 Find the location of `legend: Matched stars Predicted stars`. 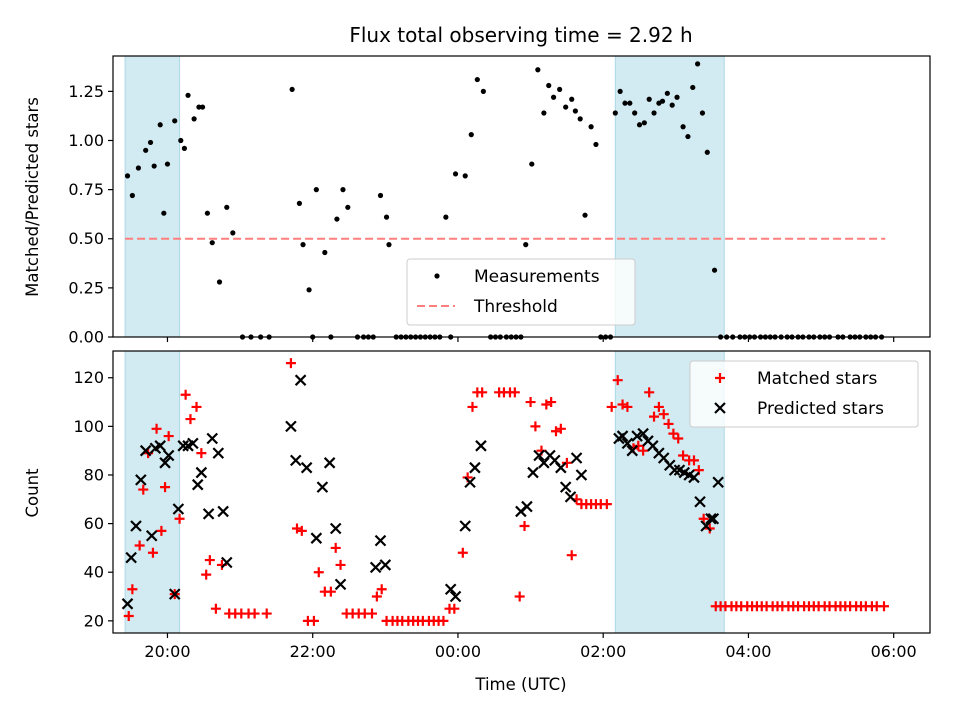

legend: Matched stars Predicted stars is located at coordinates (804, 394).